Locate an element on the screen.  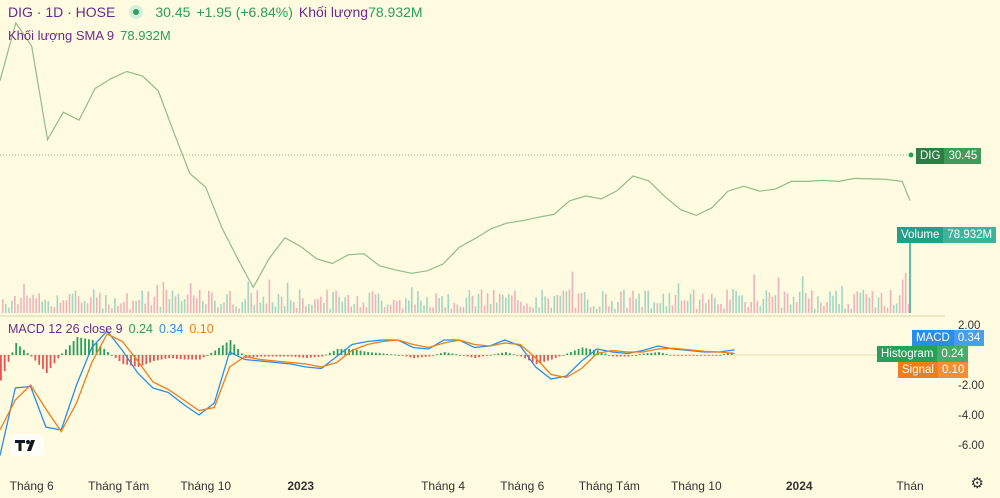
volume-sma-legend: Khối lượng SMA 9 78.932M is located at coordinates (89, 35).